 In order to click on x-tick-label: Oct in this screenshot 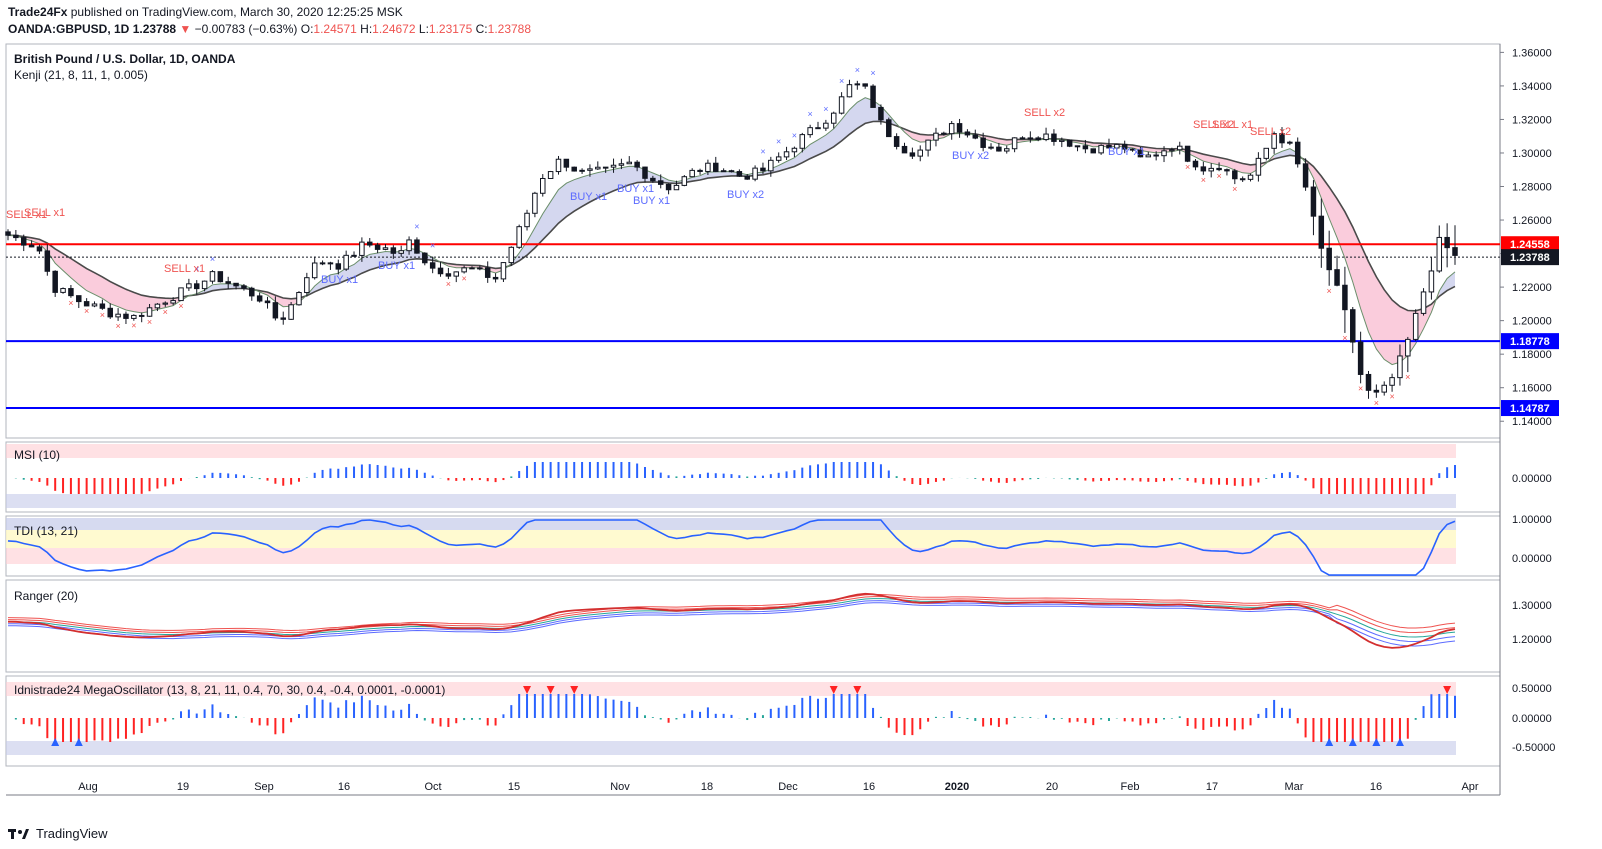, I will do `click(432, 787)`.